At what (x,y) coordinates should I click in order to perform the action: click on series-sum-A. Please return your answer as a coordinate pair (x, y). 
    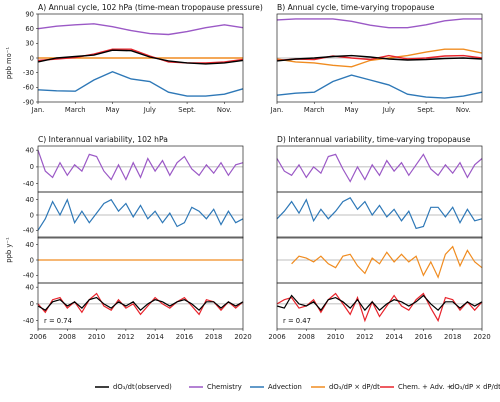
    Looking at the image, I should click on (140, 56).